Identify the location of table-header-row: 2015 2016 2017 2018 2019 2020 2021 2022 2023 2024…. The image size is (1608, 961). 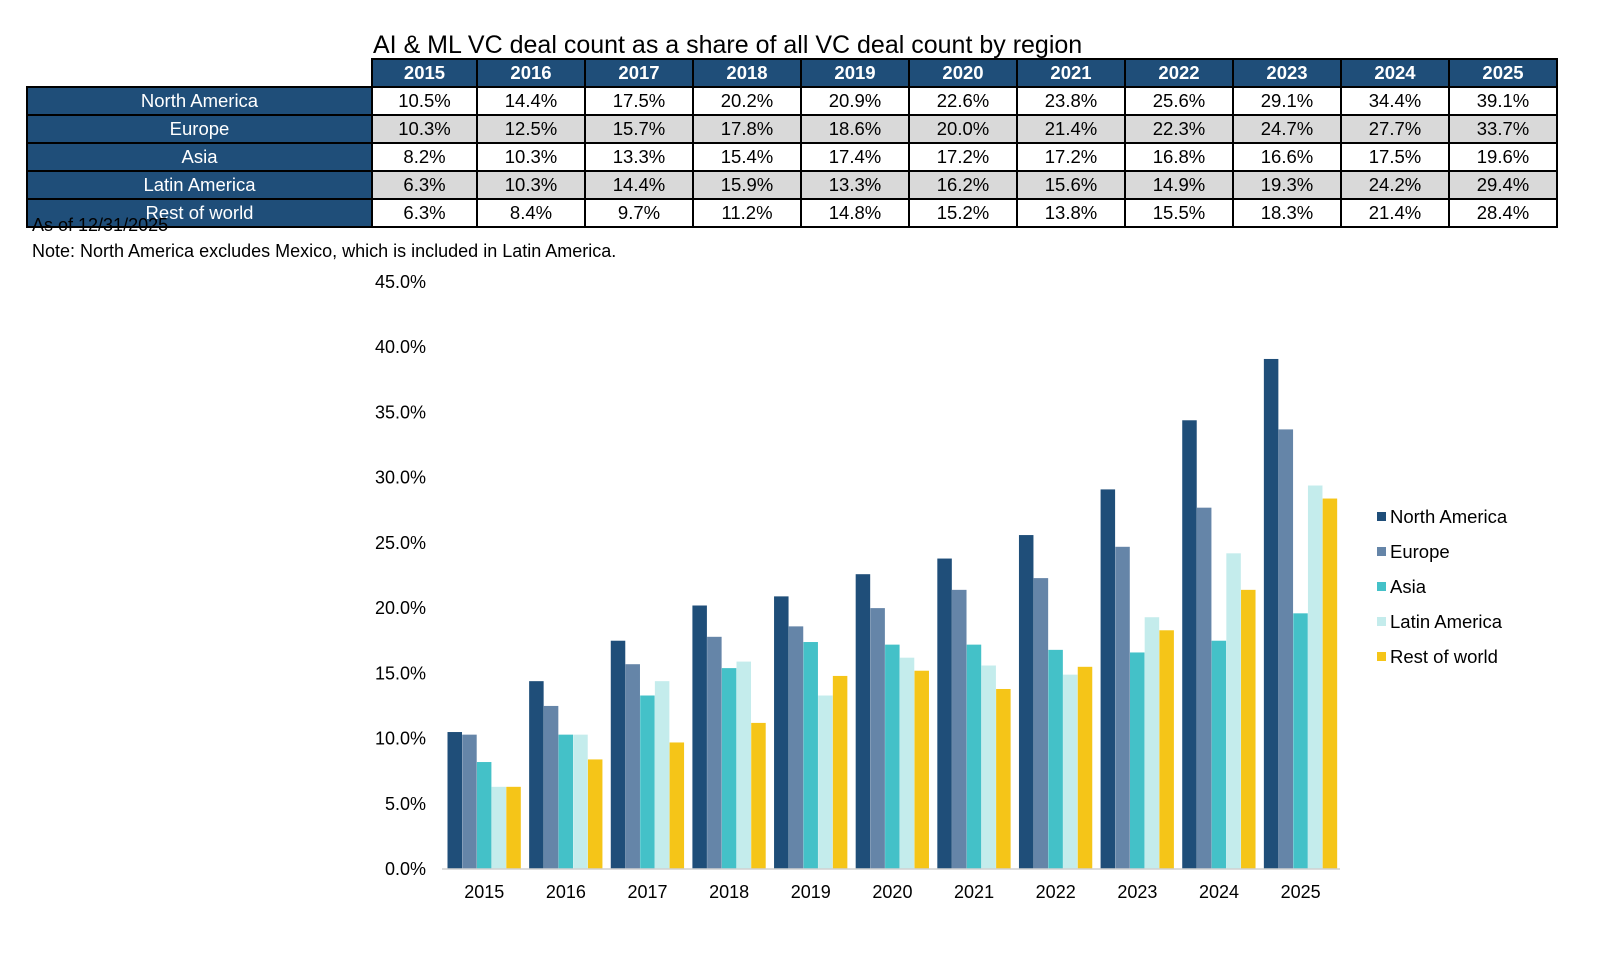
(792, 73).